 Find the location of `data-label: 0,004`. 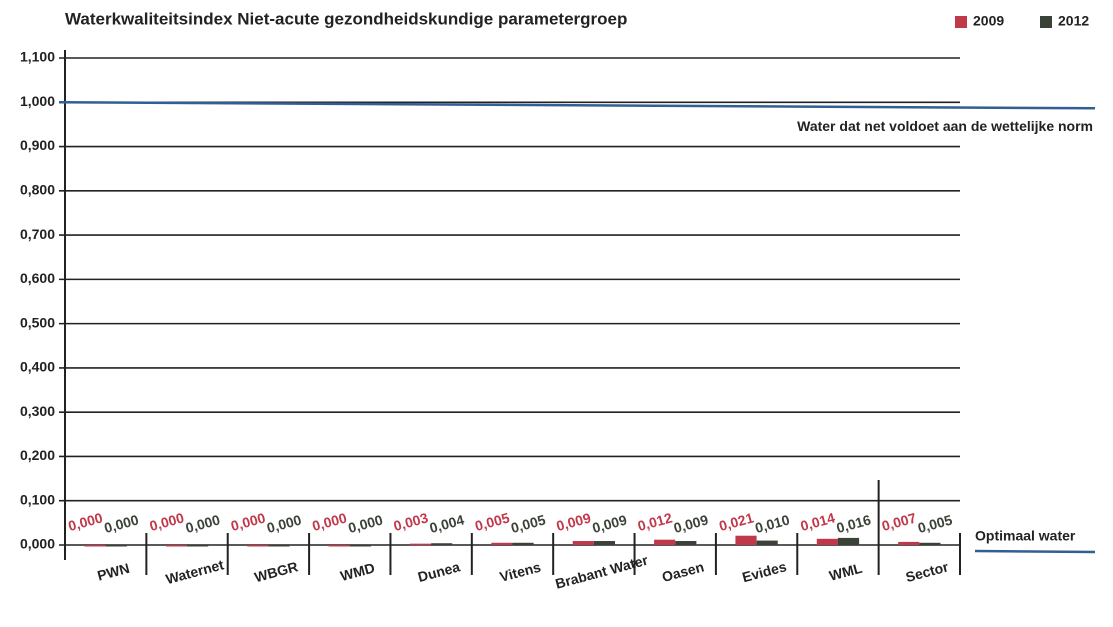

data-label: 0,004 is located at coordinates (447, 523).